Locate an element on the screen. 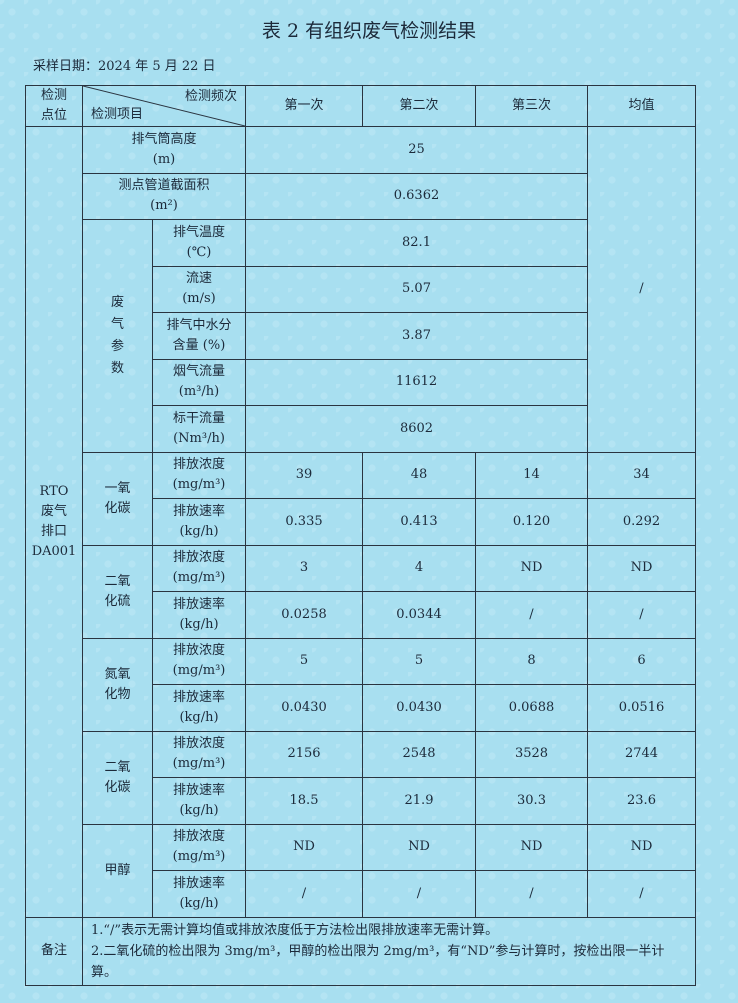 This screenshot has width=738, height=1003. header-location: 检测点位 is located at coordinates (54, 106).